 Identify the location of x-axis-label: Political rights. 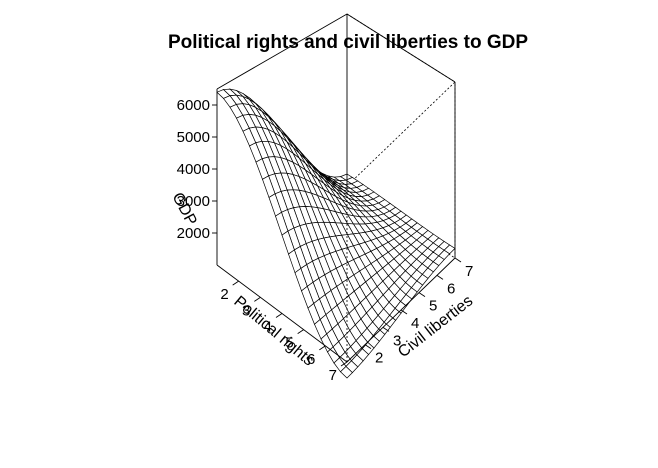
(273, 331).